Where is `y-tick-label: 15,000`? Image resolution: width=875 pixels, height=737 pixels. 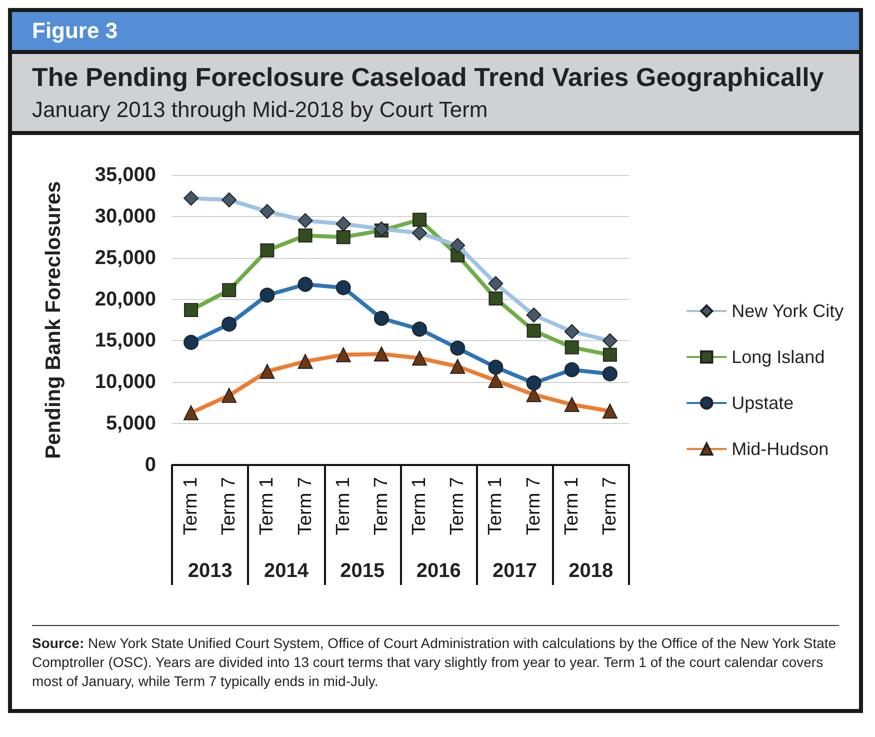
y-tick-label: 15,000 is located at coordinates (125, 341).